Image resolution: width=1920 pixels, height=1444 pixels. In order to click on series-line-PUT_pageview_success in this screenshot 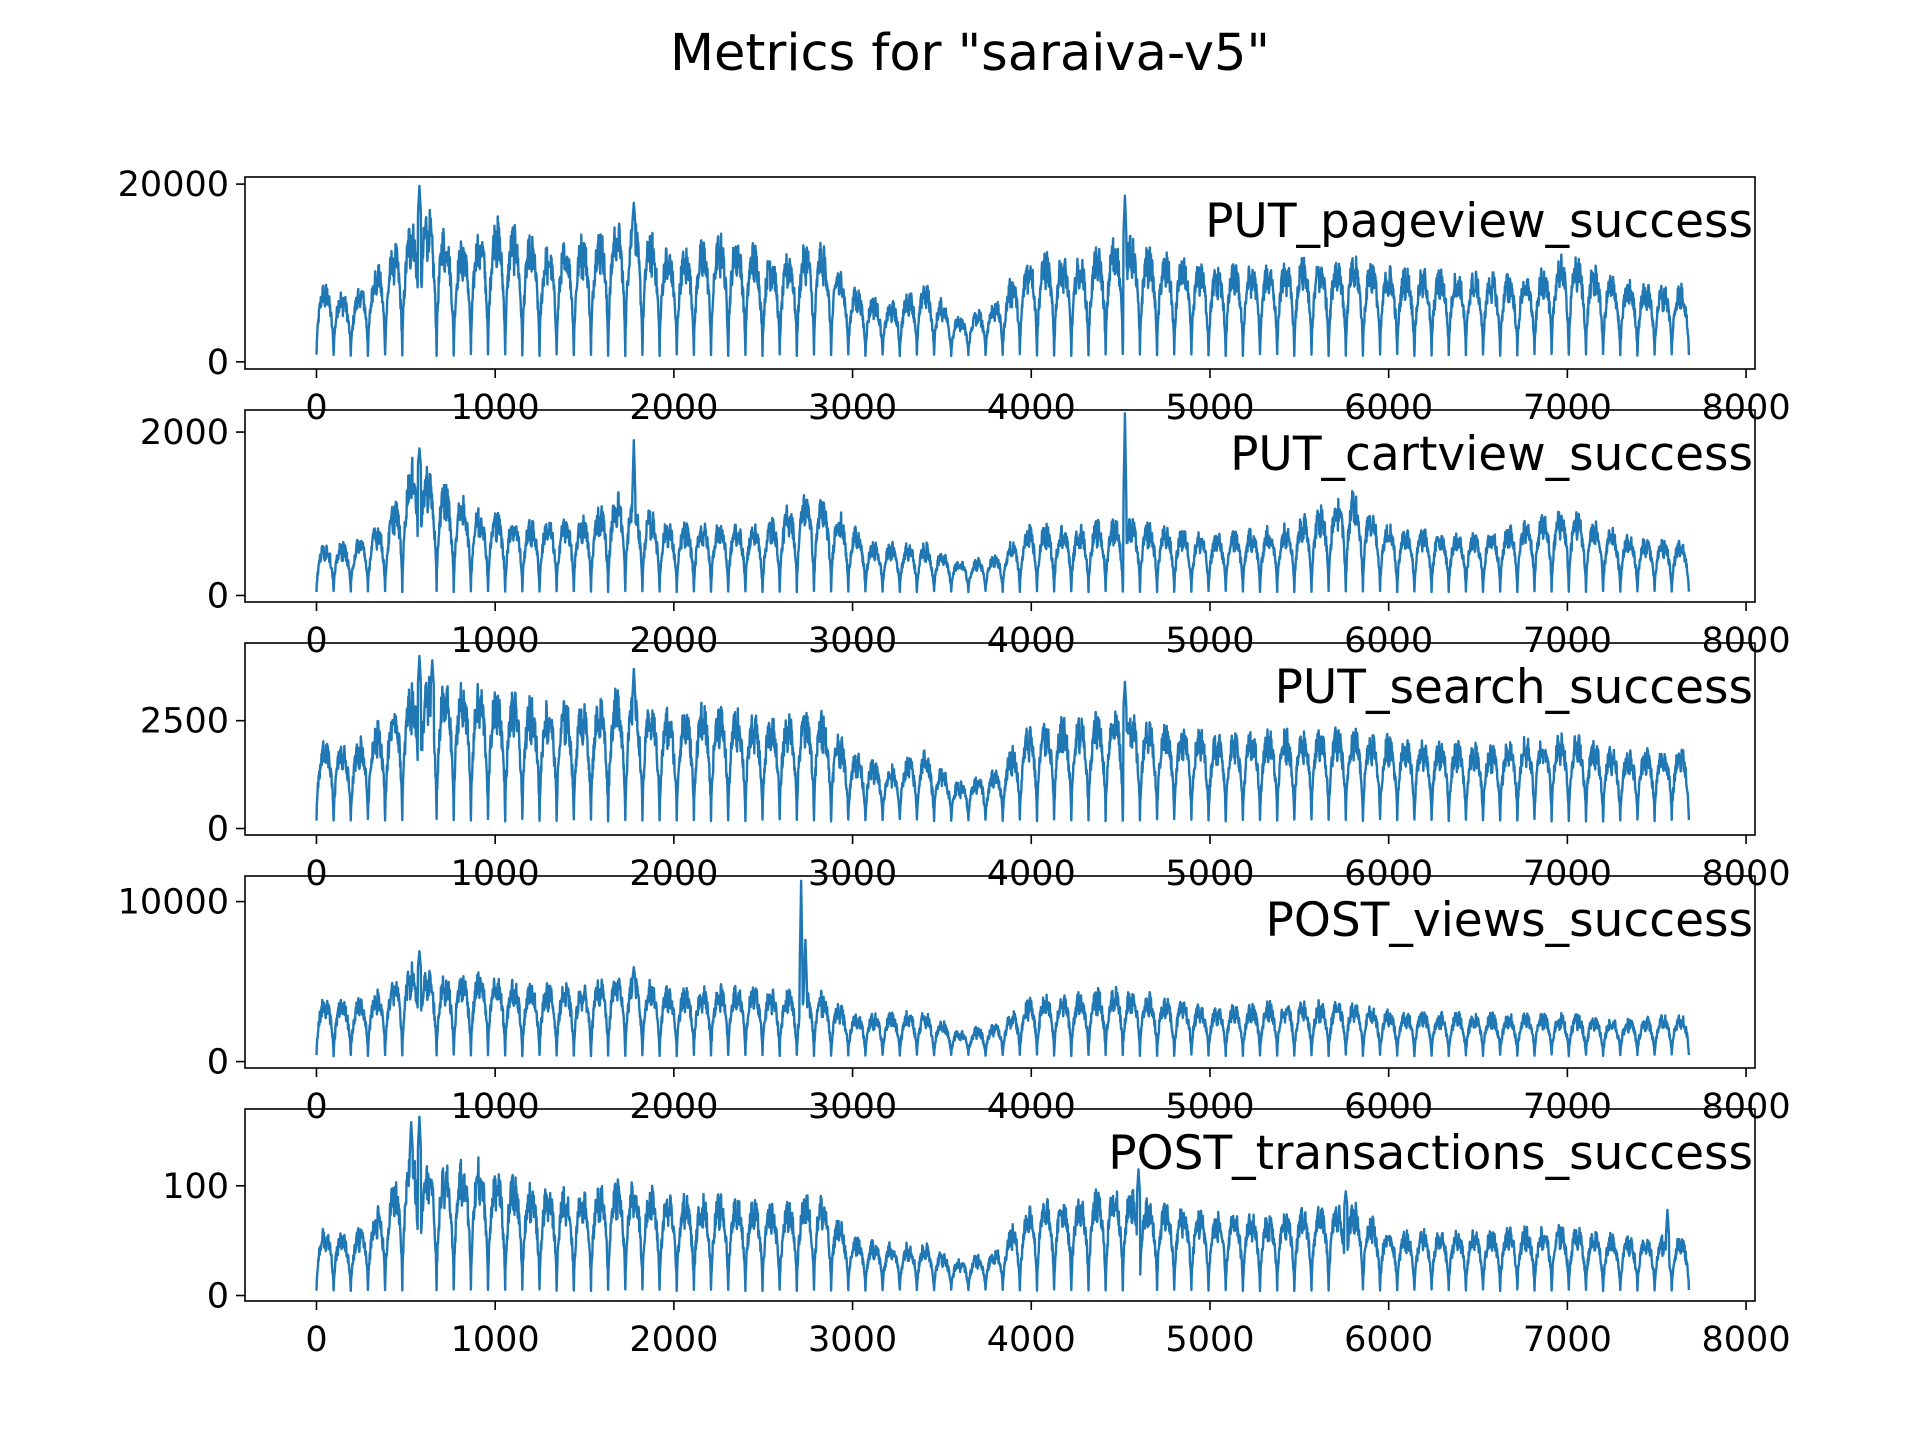, I will do `click(1003, 271)`.